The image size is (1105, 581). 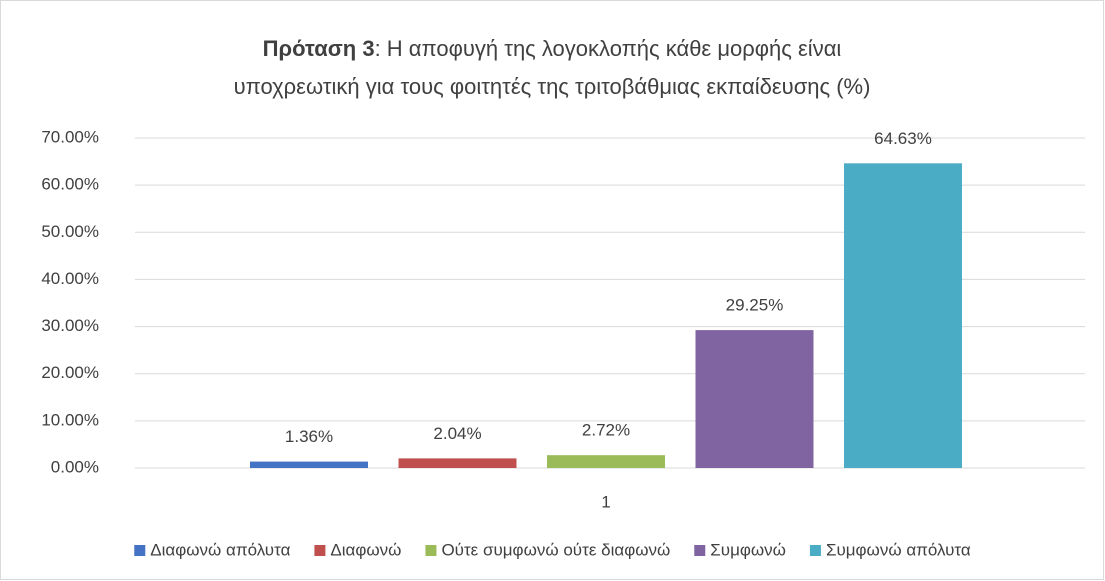 What do you see at coordinates (70, 372) in the screenshot?
I see `y-tick-label: 20.00%` at bounding box center [70, 372].